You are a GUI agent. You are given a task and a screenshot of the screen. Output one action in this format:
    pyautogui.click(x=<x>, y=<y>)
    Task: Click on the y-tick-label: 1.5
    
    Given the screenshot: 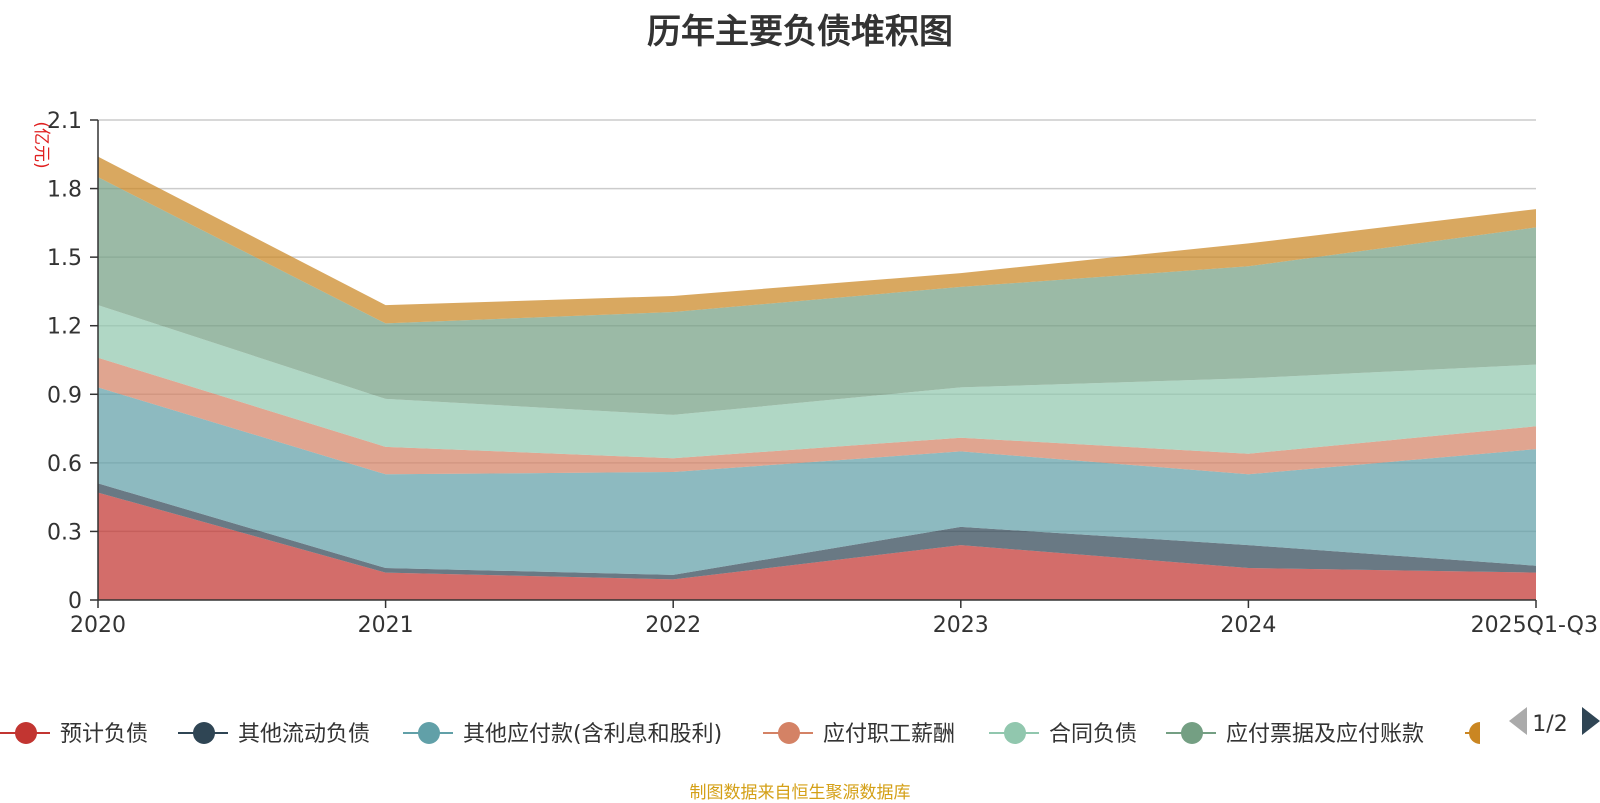 What is the action you would take?
    pyautogui.click(x=64, y=258)
    